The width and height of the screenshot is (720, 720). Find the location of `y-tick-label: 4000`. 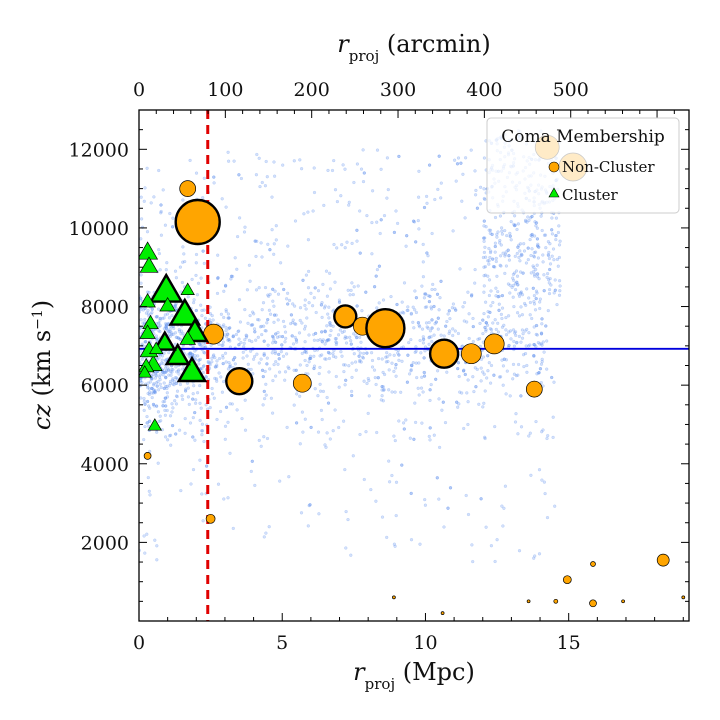

y-tick-label: 4000 is located at coordinates (105, 465).